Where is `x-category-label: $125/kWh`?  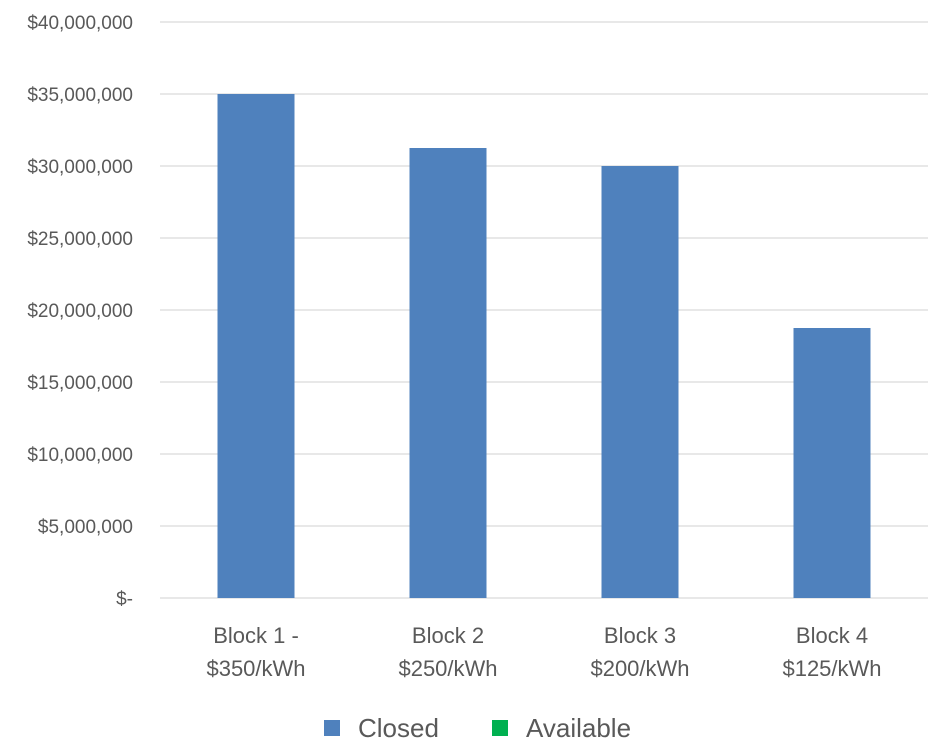
x-category-label: $125/kWh is located at coordinates (831, 668).